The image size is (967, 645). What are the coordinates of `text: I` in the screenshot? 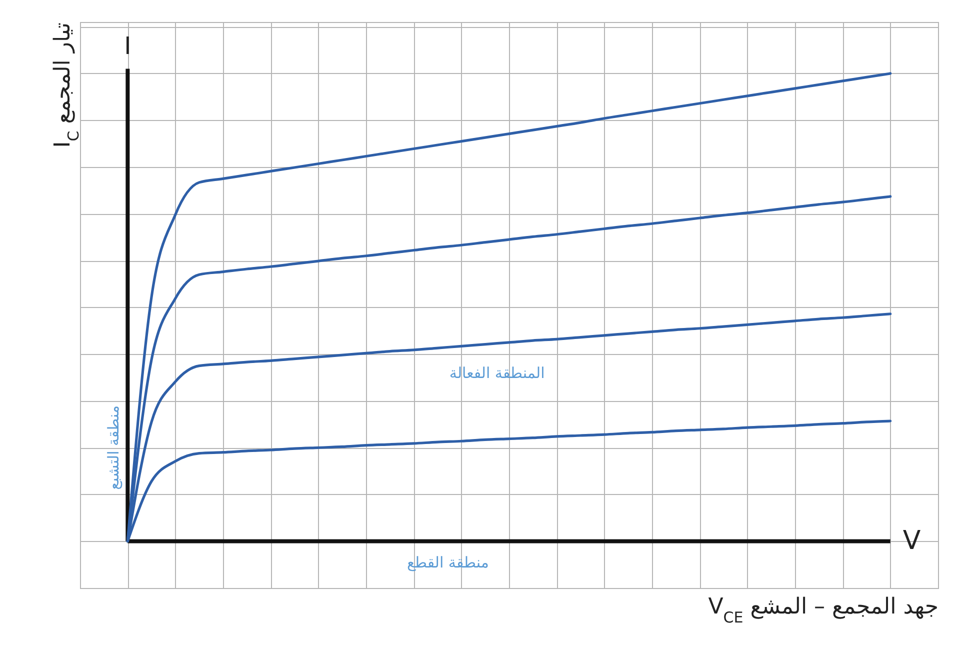 It's located at (128, 46).